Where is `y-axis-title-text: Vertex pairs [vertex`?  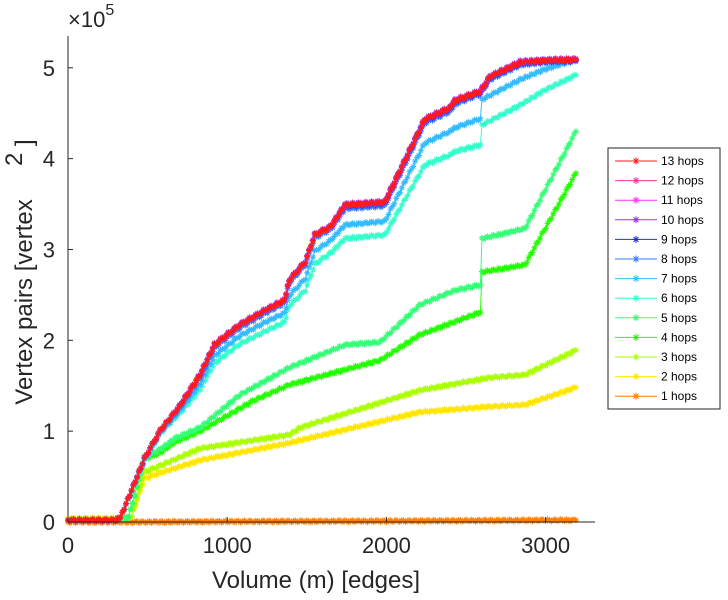 y-axis-title-text: Vertex pairs [vertex is located at coordinates (24, 301).